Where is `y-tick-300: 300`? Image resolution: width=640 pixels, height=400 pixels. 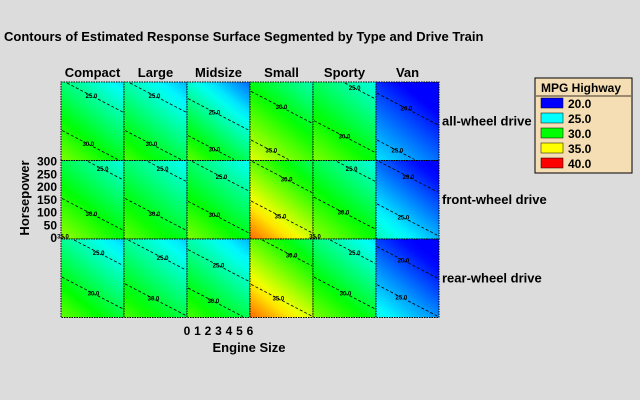 y-tick-300: 300 is located at coordinates (47, 162).